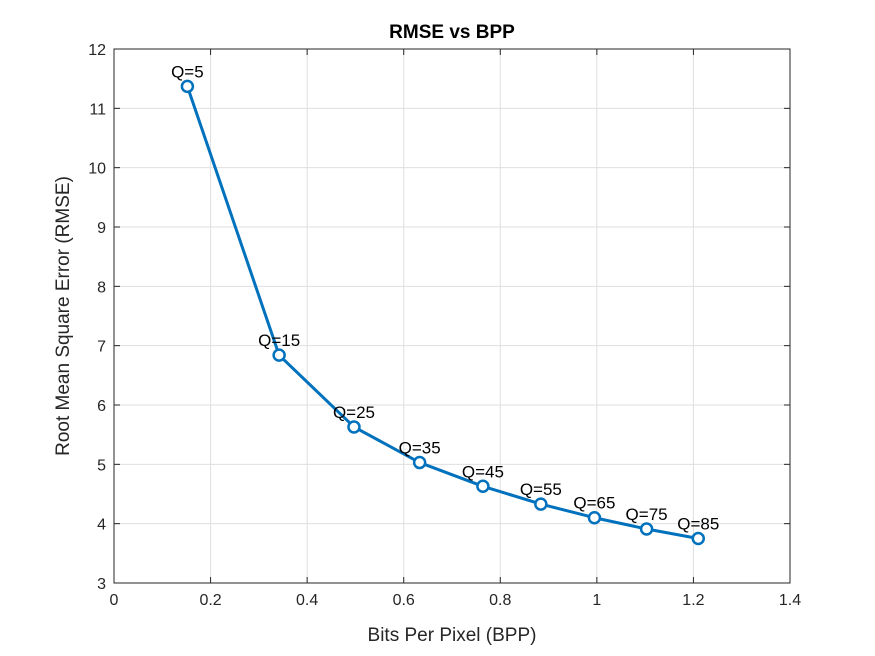 This screenshot has width=875, height=656. What do you see at coordinates (452, 635) in the screenshot?
I see `x-axis-label: Bits Per Pixel (BPP)` at bounding box center [452, 635].